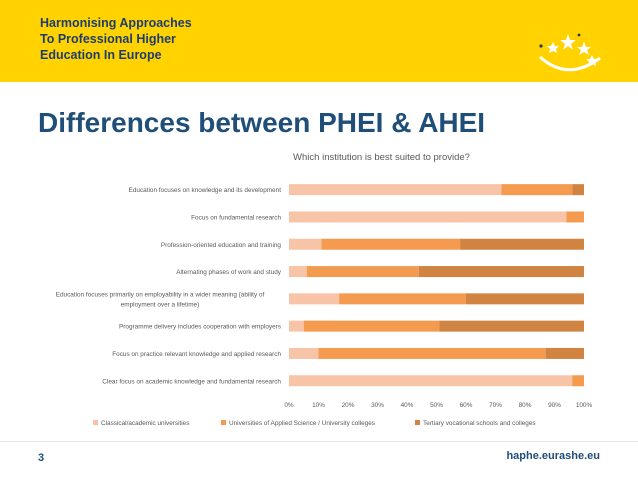 The height and width of the screenshot is (479, 638). Describe the element at coordinates (160, 304) in the screenshot. I see `category-label: employment over a lifetime)` at that location.